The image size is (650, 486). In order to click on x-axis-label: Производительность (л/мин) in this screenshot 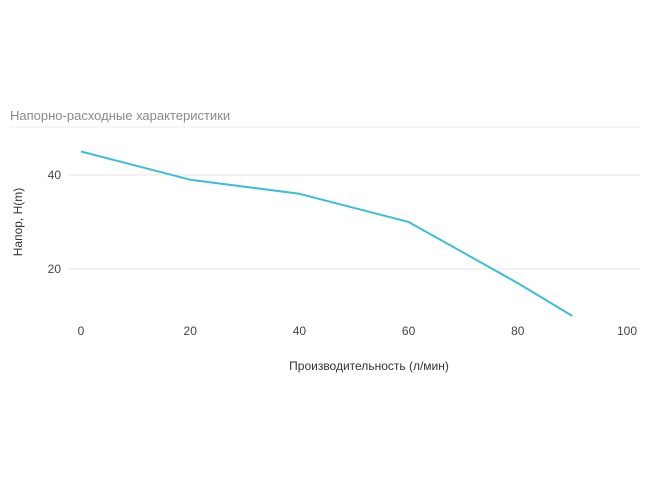, I will do `click(369, 366)`.